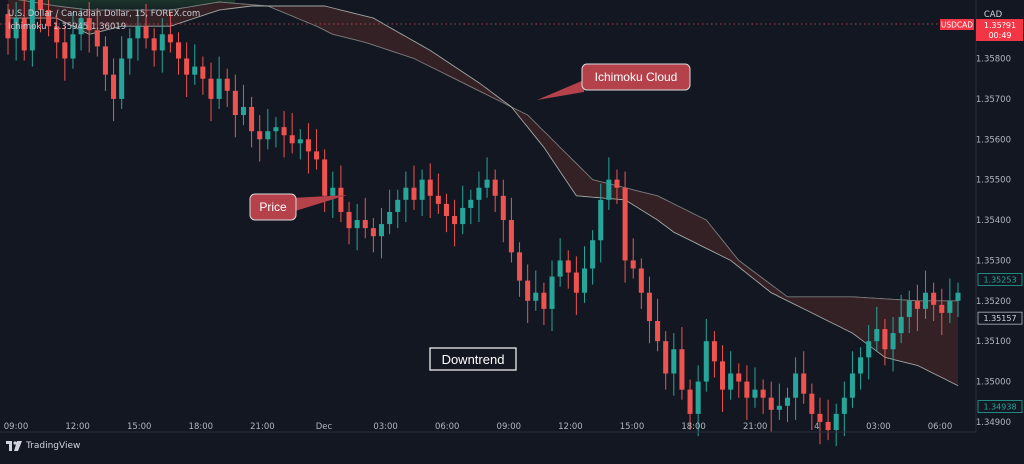 This screenshot has width=1024, height=464. Describe the element at coordinates (993, 342) in the screenshot. I see `price-tick-label: 1.35100` at that location.